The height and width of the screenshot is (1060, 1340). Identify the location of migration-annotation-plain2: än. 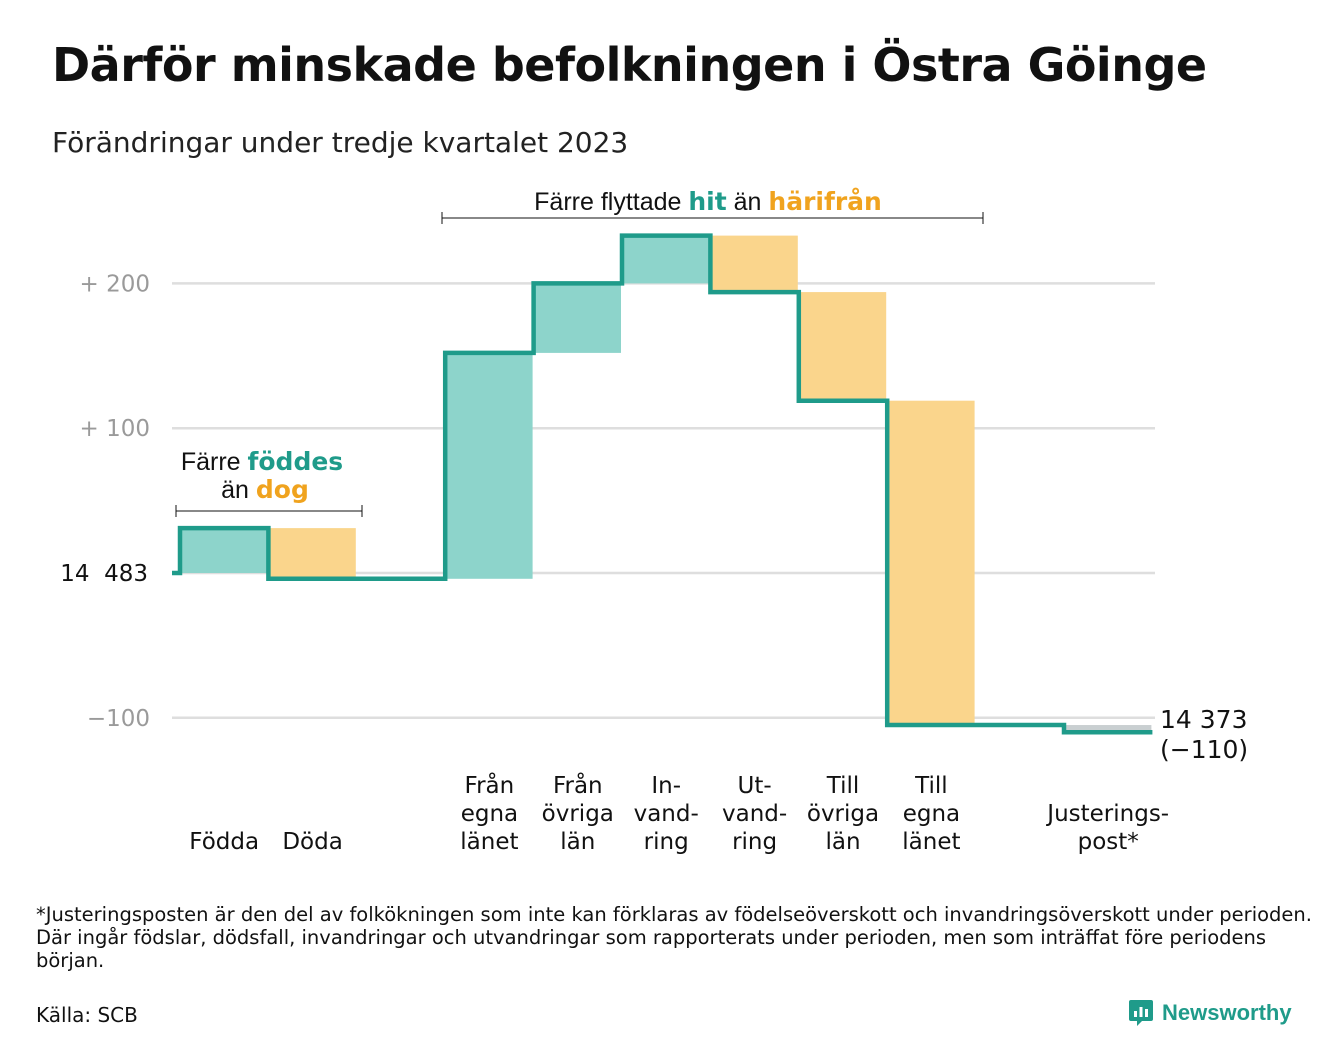
(748, 202).